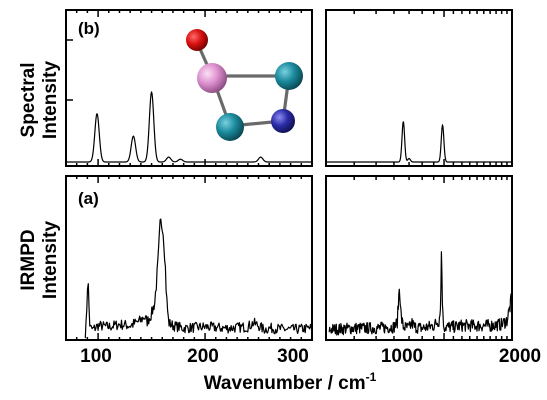 Image resolution: width=547 pixels, height=400 pixels. What do you see at coordinates (197, 40) in the screenshot?
I see `atom-red` at bounding box center [197, 40].